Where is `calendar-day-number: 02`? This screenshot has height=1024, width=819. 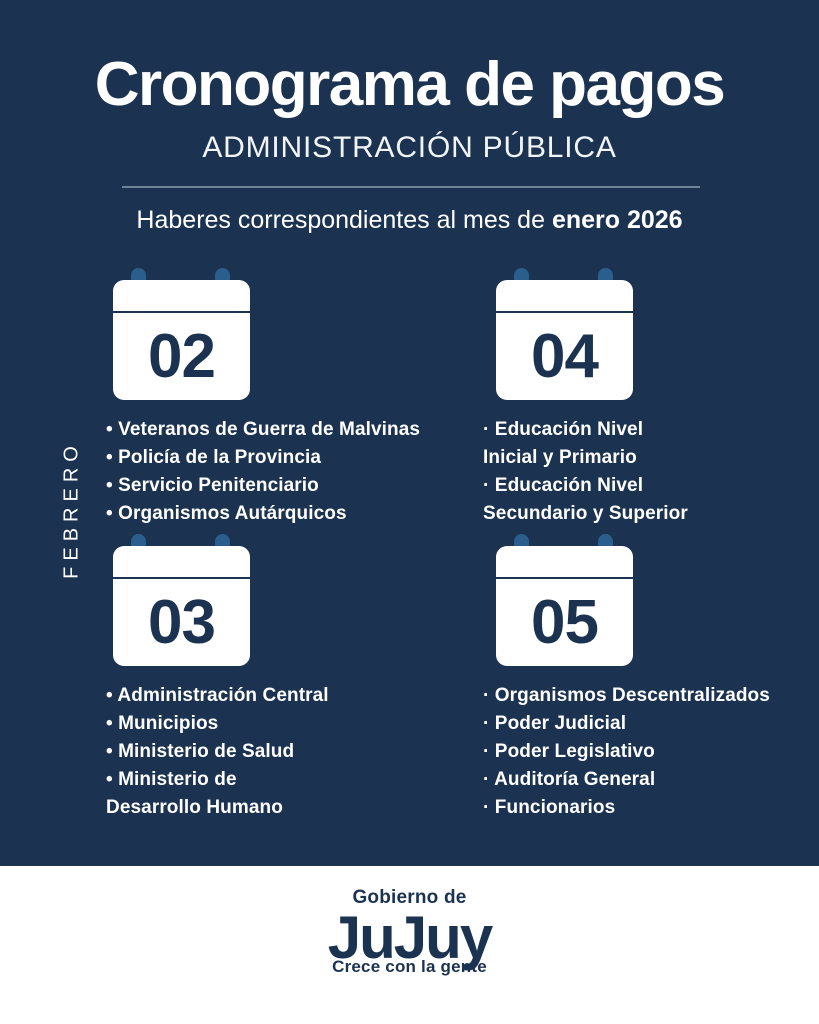 calendar-day-number: 02 is located at coordinates (182, 356).